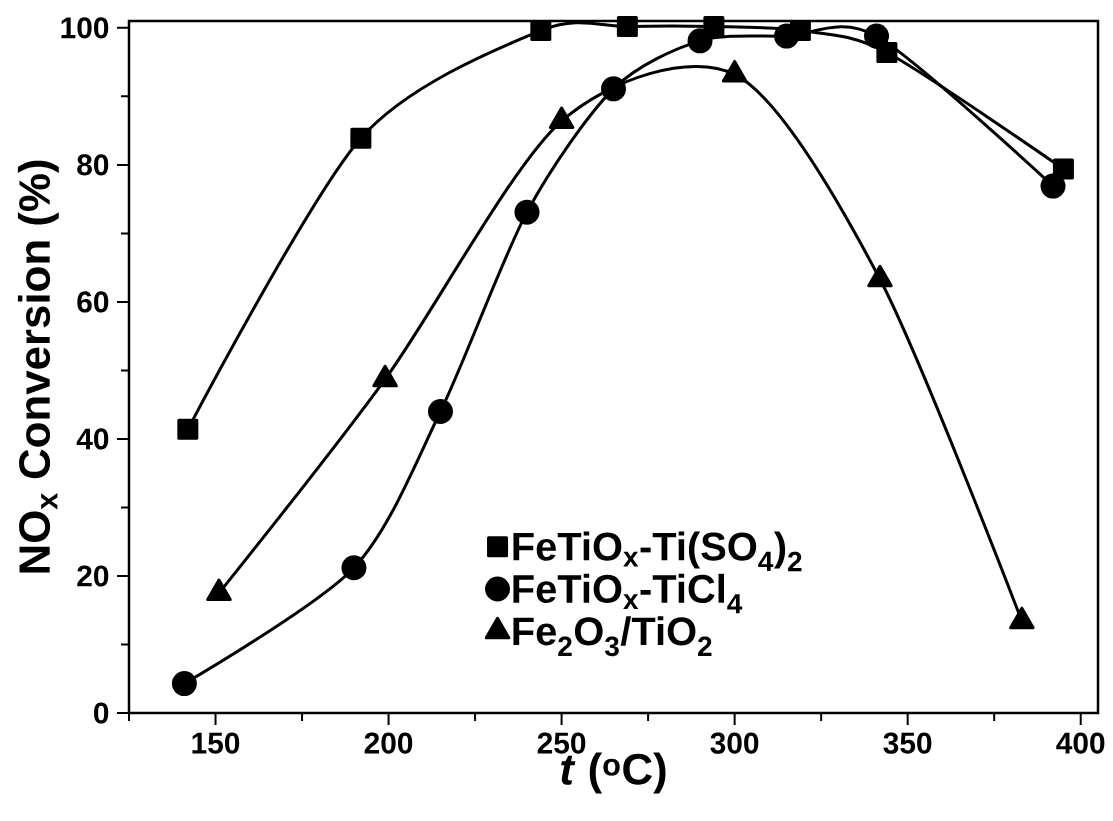 The image size is (1113, 821). I want to click on x-tick-label: 150, so click(216, 743).